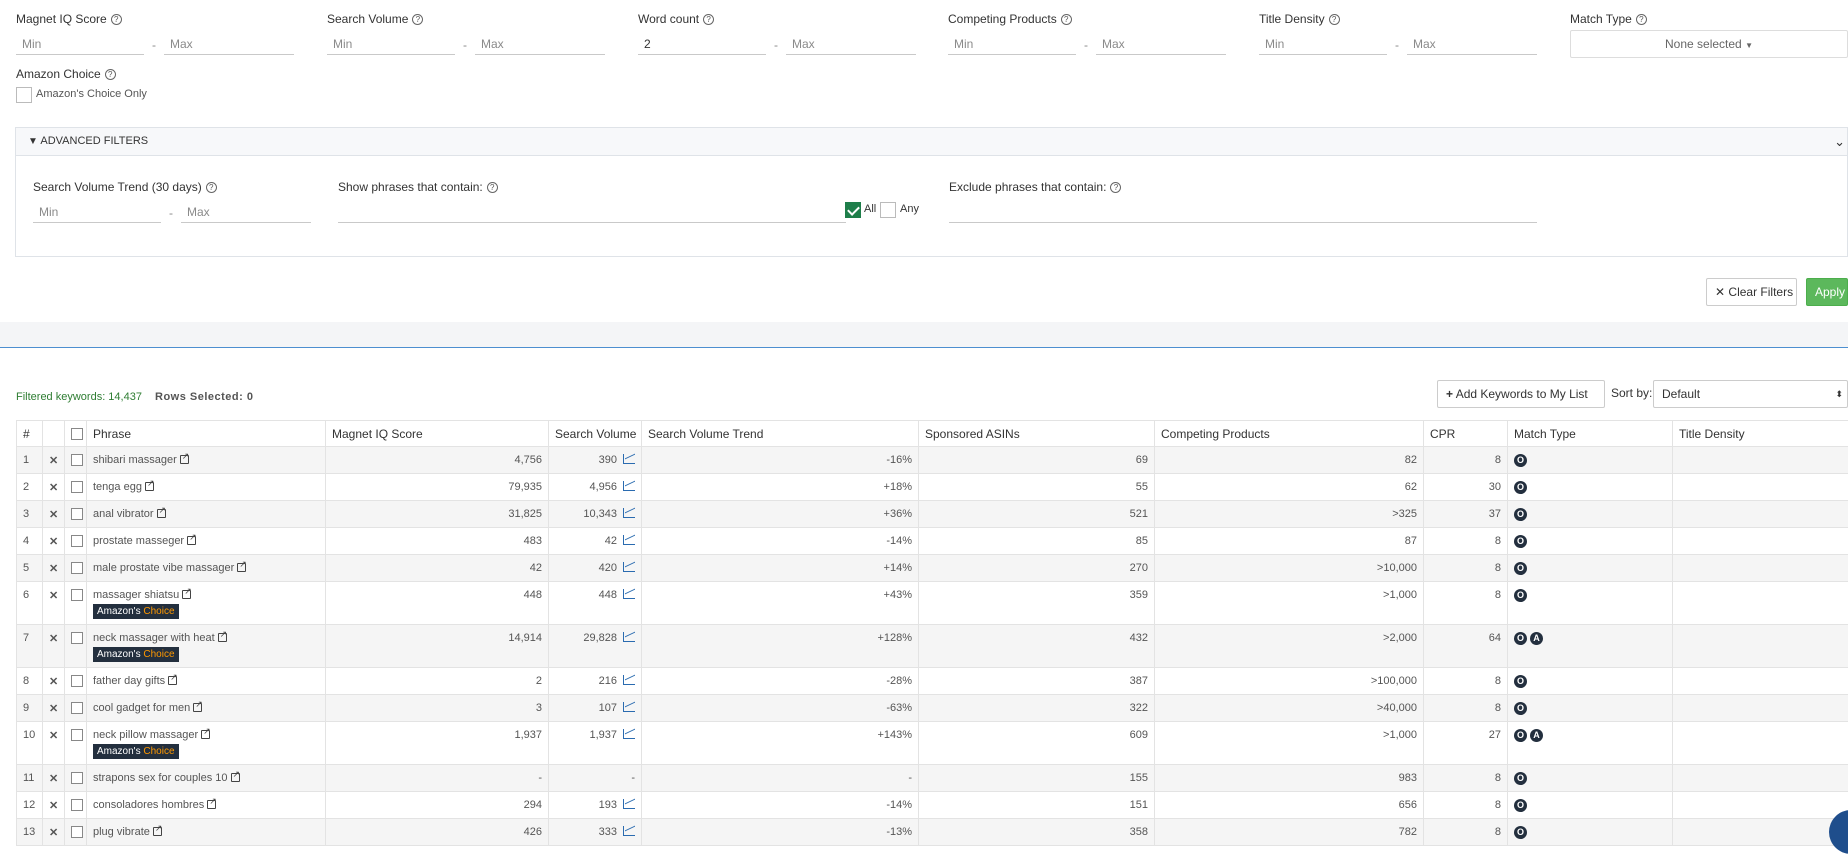 This screenshot has height=854, width=1848. What do you see at coordinates (80, 44) in the screenshot?
I see `magnet-iq-min-input` at bounding box center [80, 44].